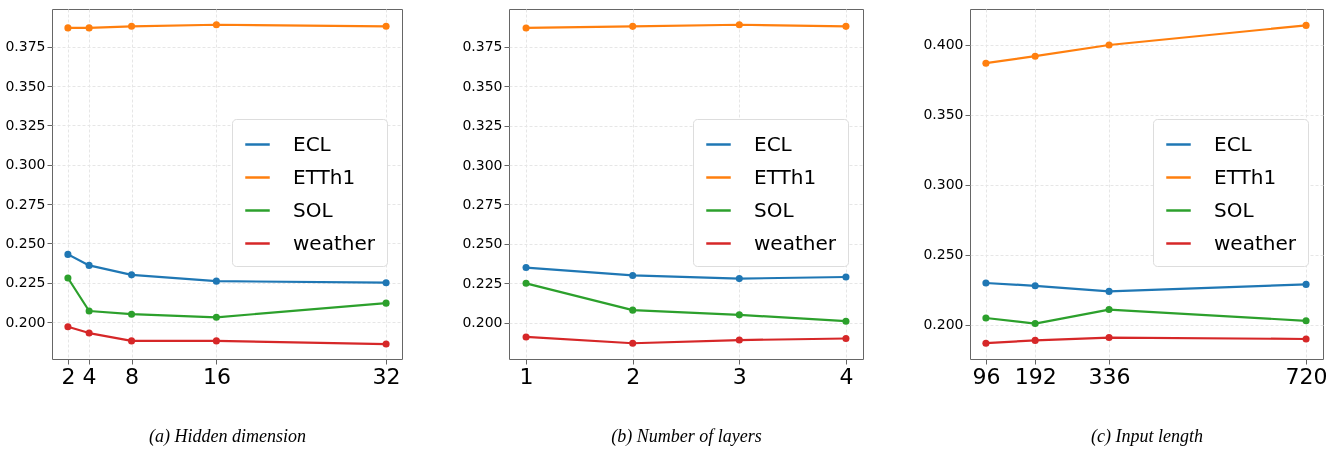 The width and height of the screenshot is (1343, 449). Describe the element at coordinates (1109, 376) in the screenshot. I see `x-tick-label: 336` at that location.